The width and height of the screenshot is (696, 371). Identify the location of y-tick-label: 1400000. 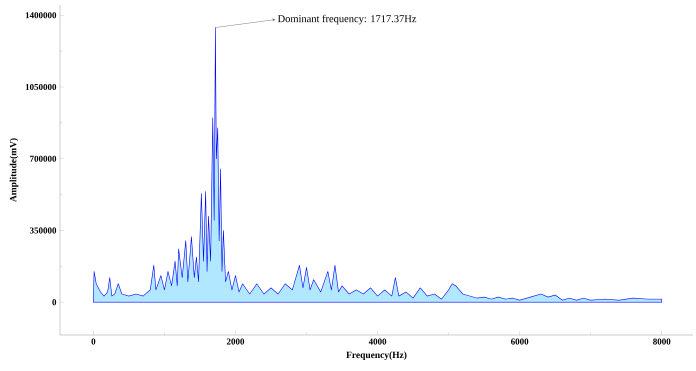
(41, 15).